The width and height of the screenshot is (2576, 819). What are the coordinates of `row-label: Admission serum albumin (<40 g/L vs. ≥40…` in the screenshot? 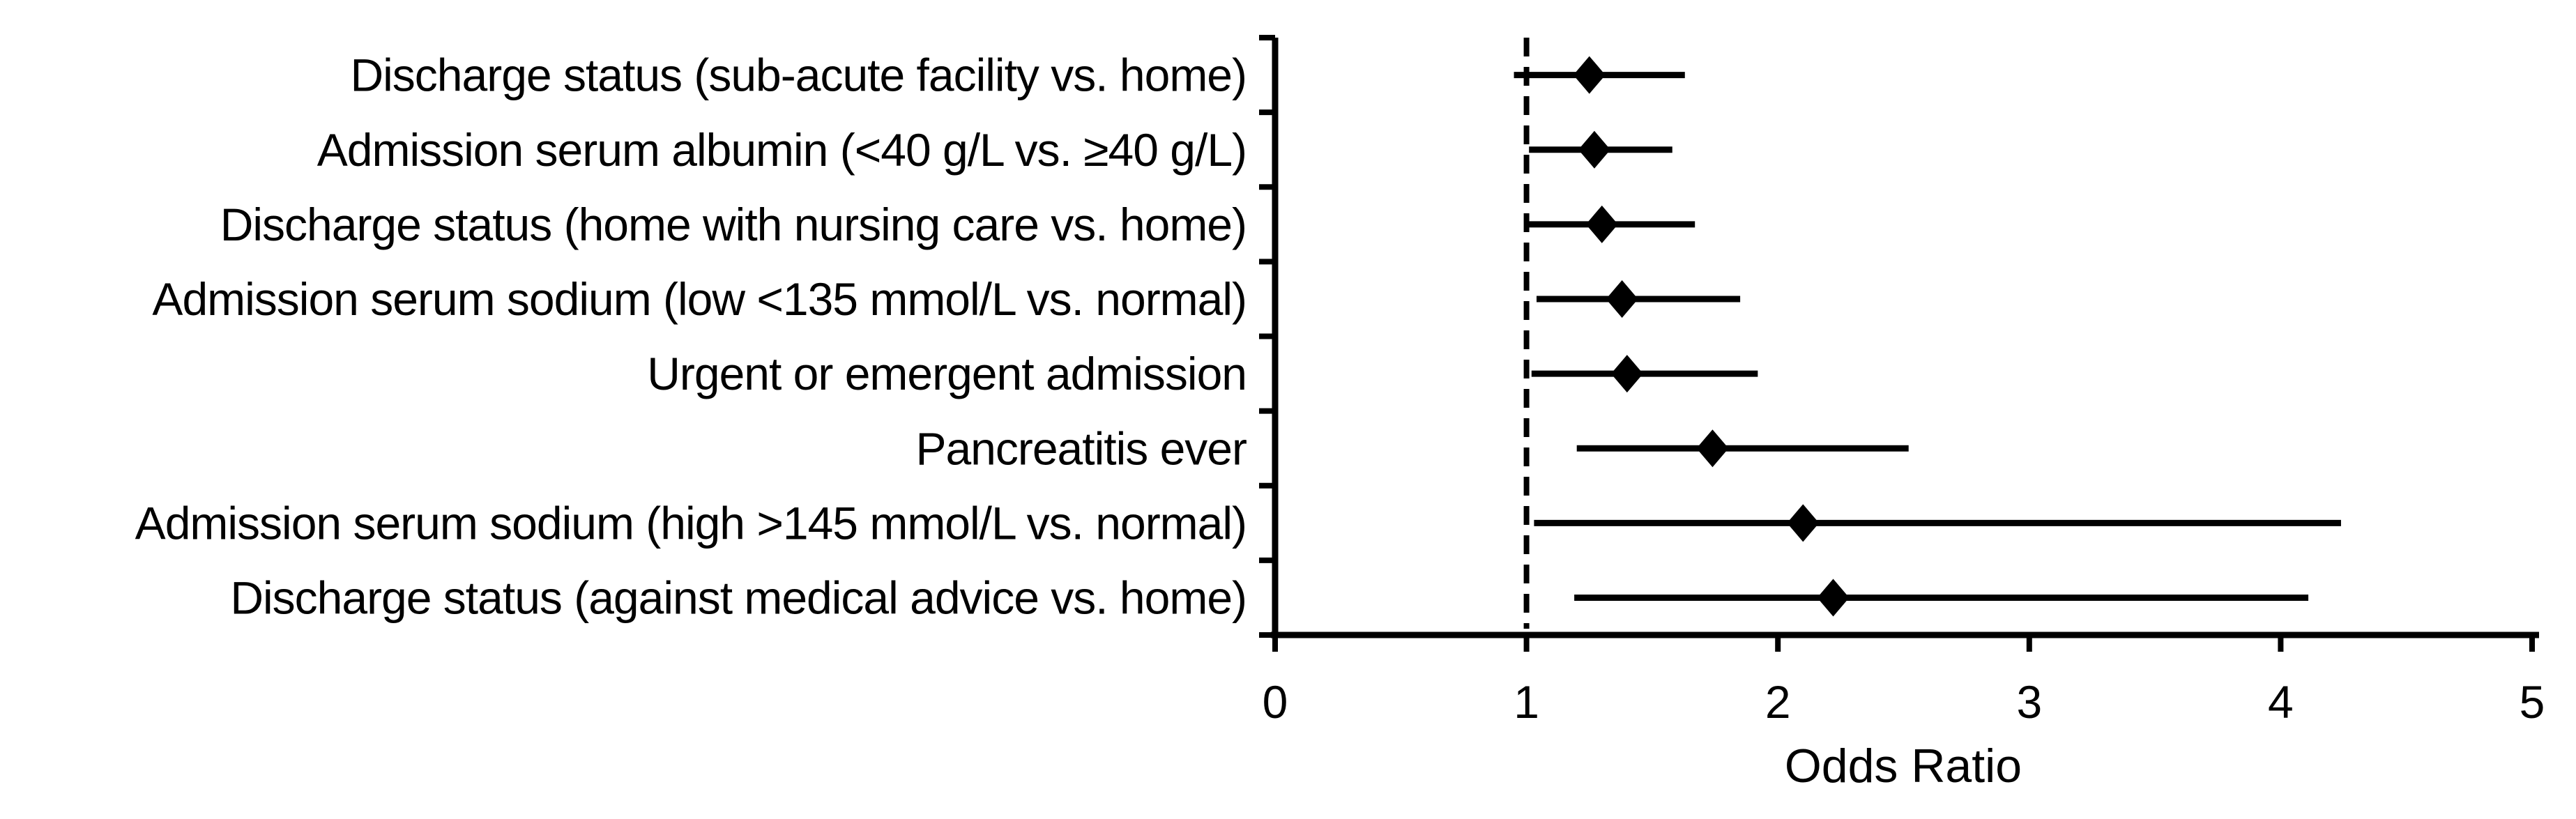 It's located at (782, 150).